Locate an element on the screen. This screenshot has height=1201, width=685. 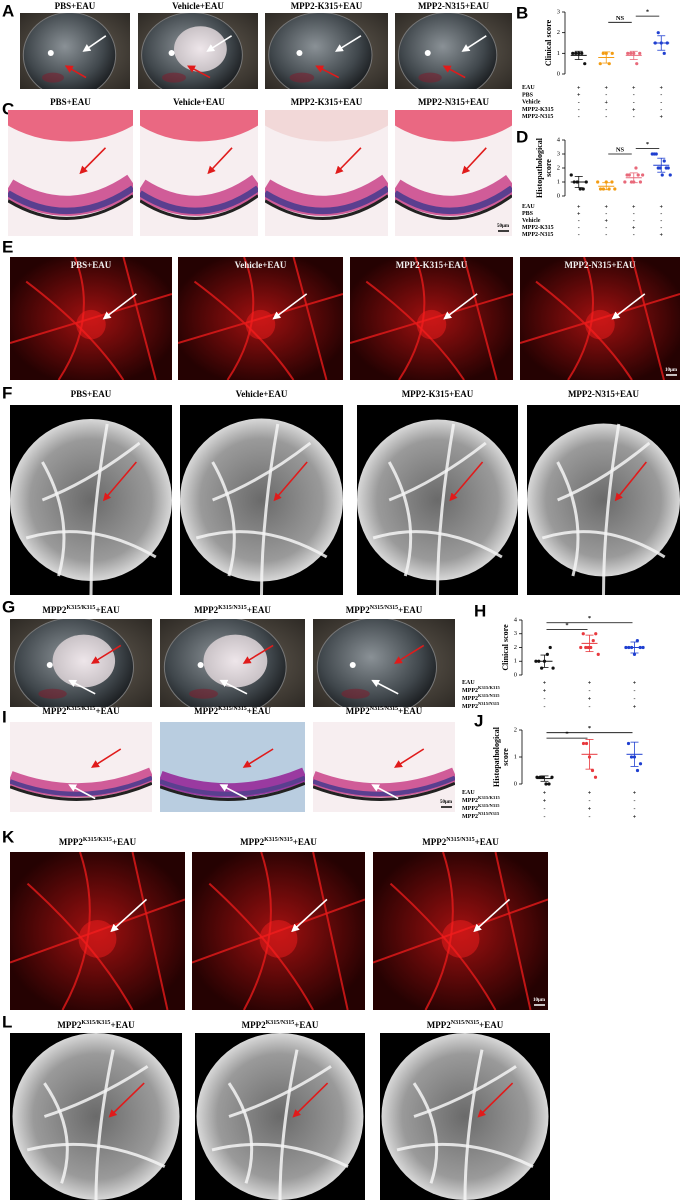
caption: MPP2-K315+EAU is located at coordinates (327, 102).